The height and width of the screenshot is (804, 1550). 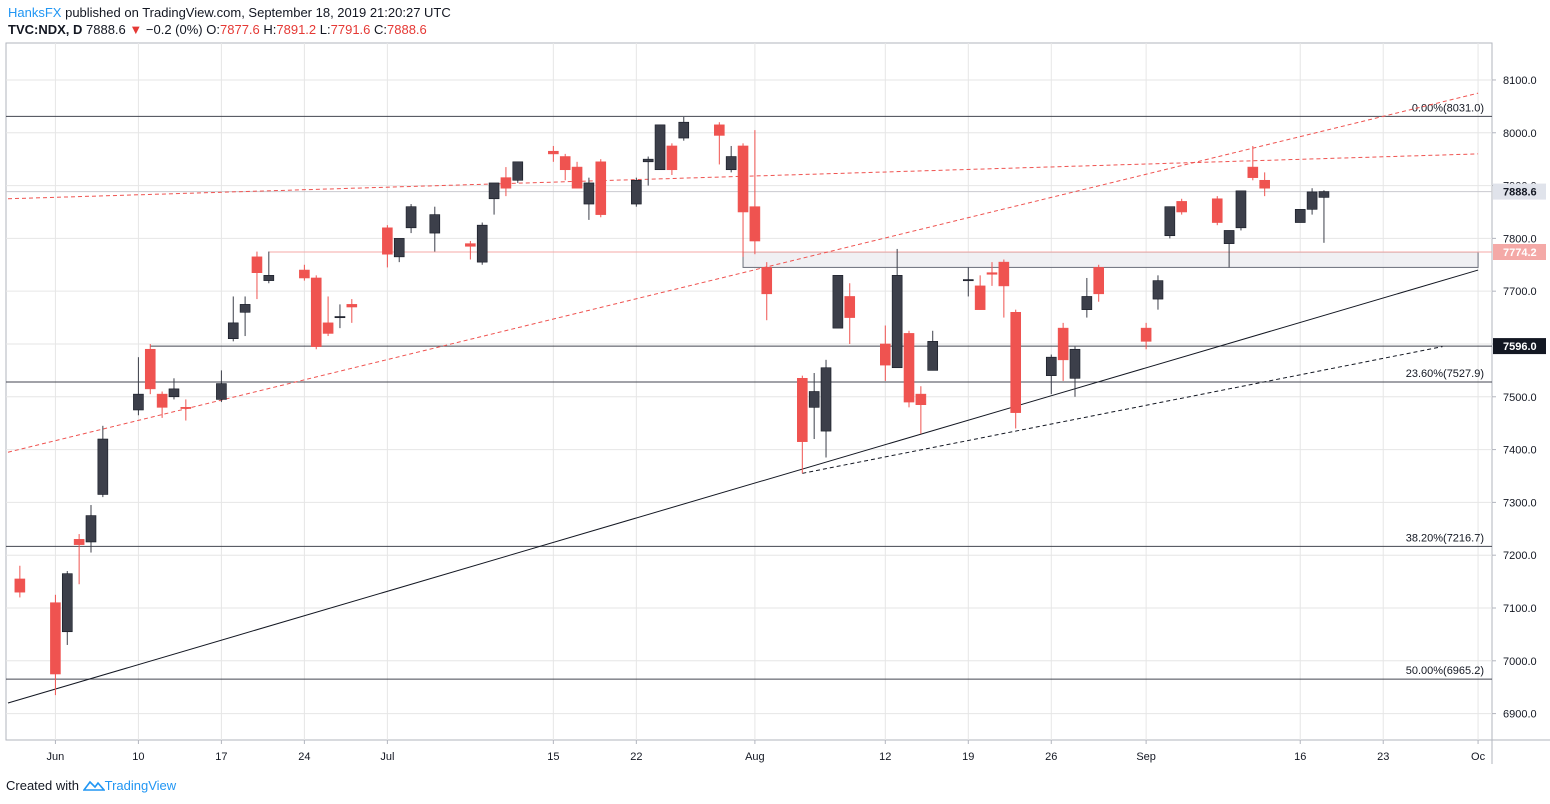 I want to click on x-tick-label: 23, so click(x=1383, y=757).